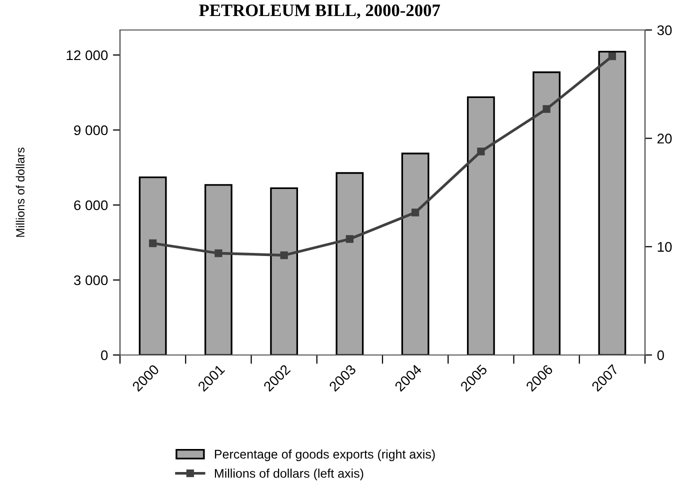 Image resolution: width=680 pixels, height=494 pixels. Describe the element at coordinates (664, 30) in the screenshot. I see `y2-tick-label: 30` at that location.